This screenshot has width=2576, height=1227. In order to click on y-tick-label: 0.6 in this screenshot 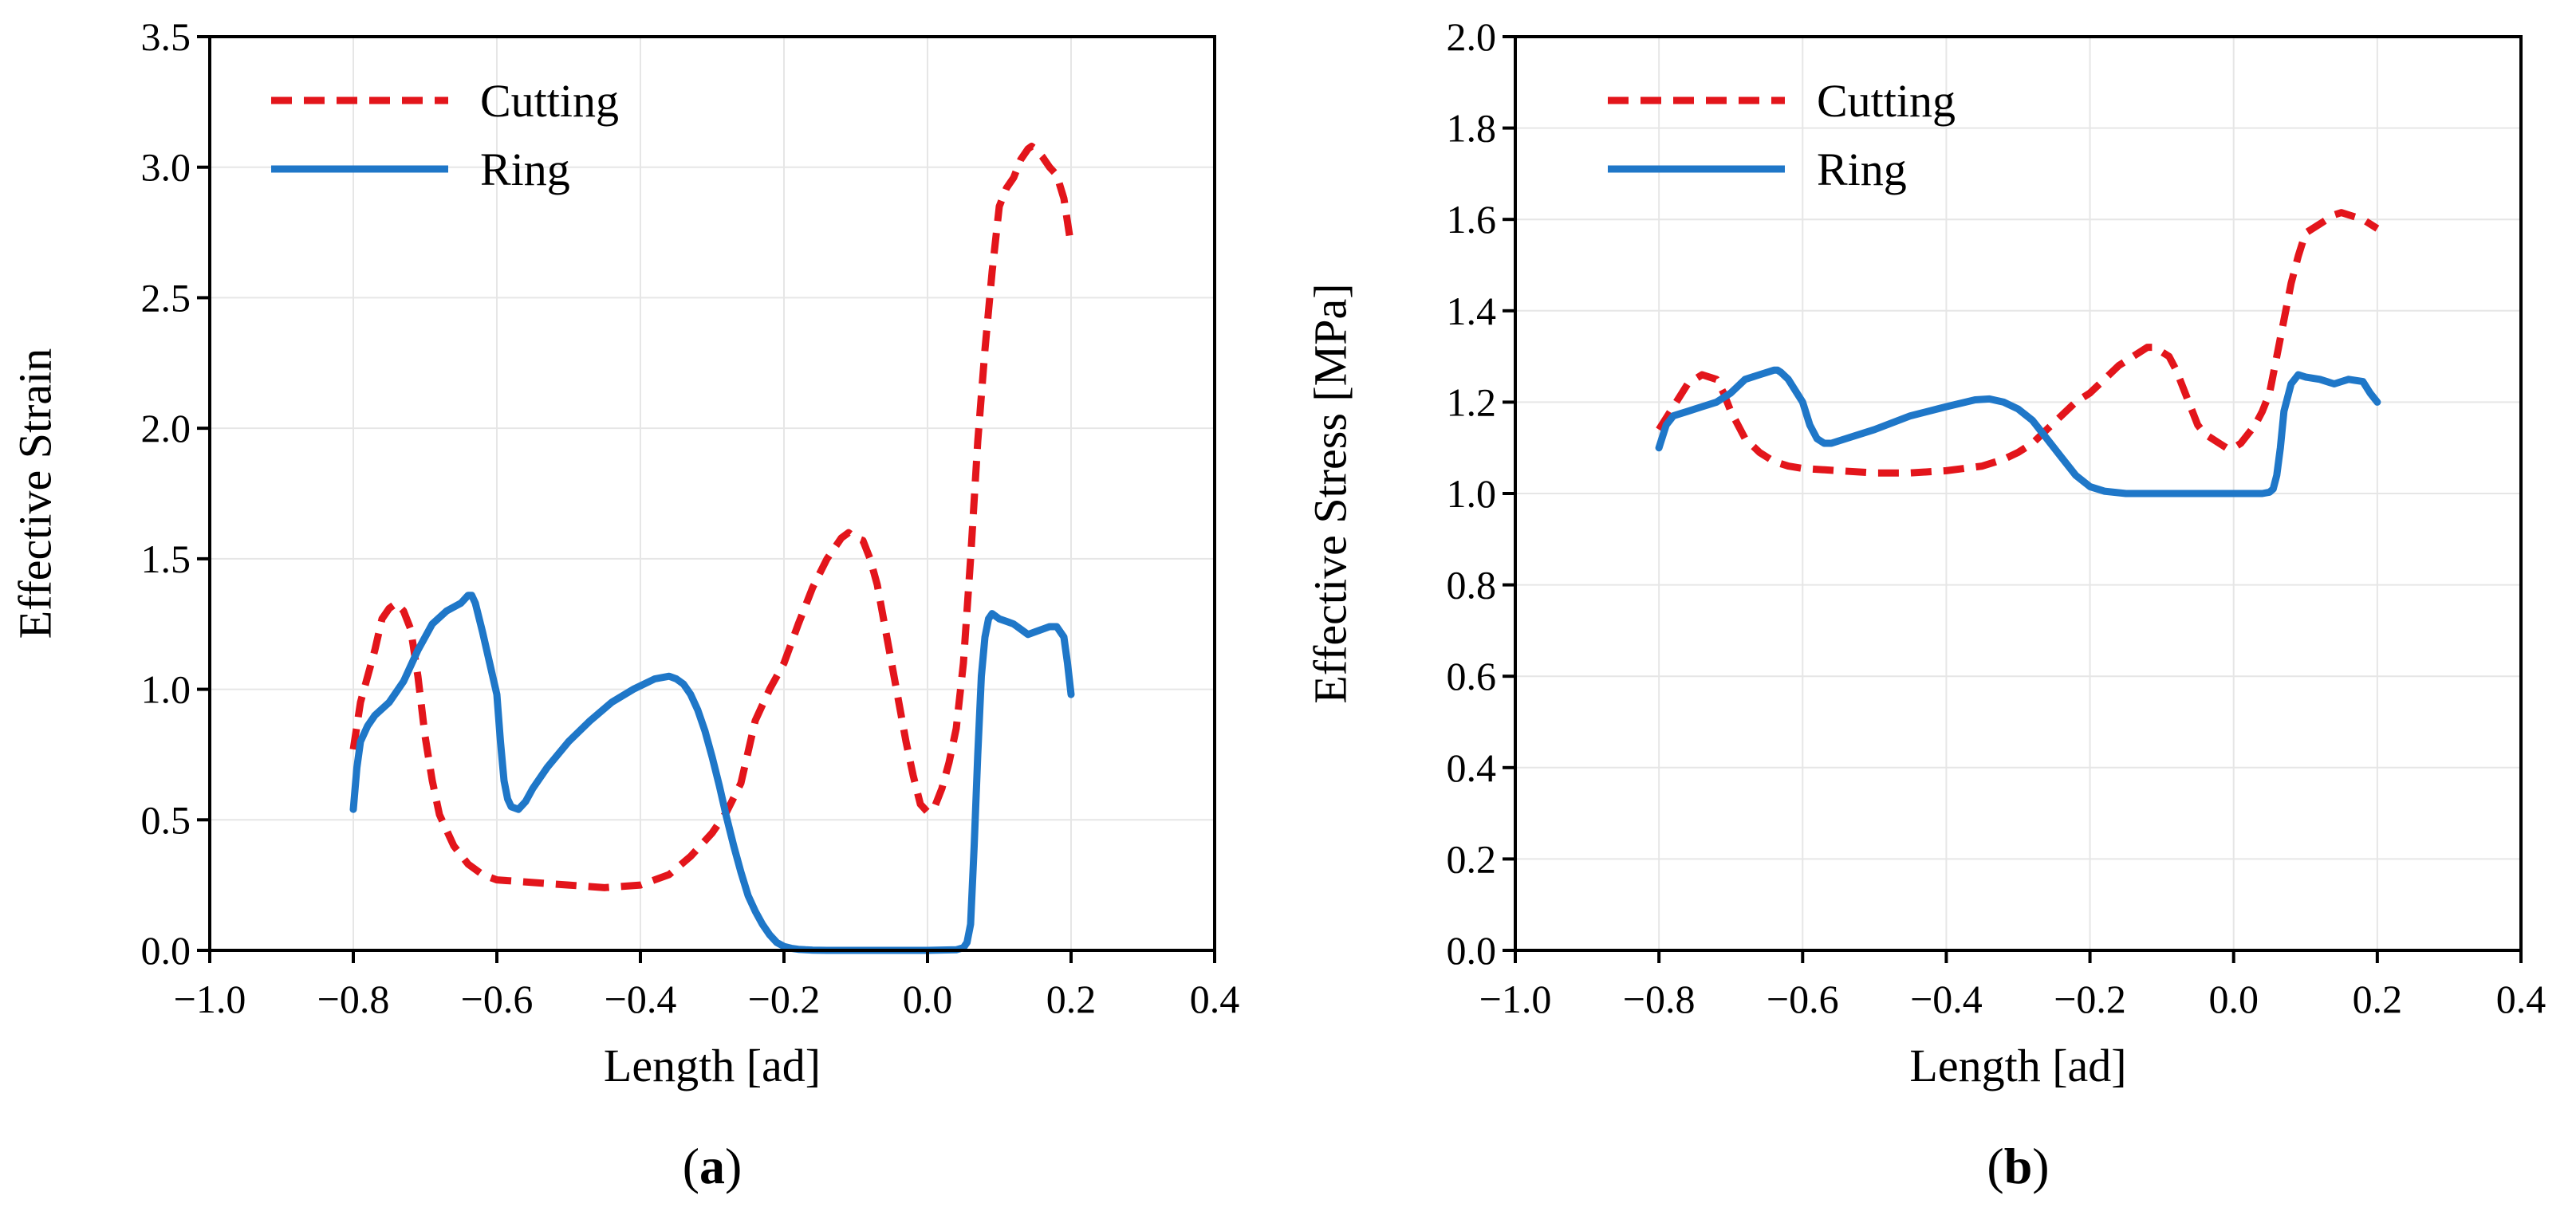, I will do `click(1472, 676)`.